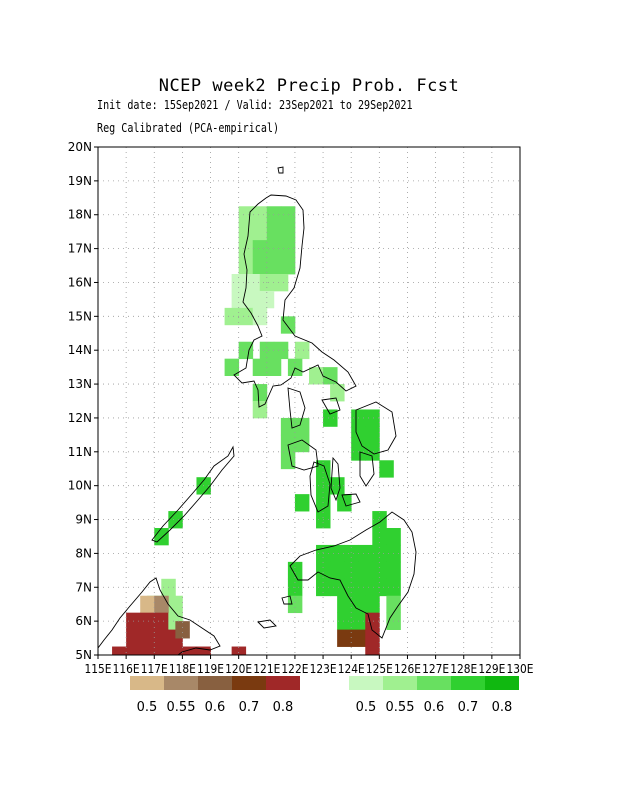 The image size is (618, 800). What do you see at coordinates (287, 600) in the screenshot?
I see `coastline-basilan` at bounding box center [287, 600].